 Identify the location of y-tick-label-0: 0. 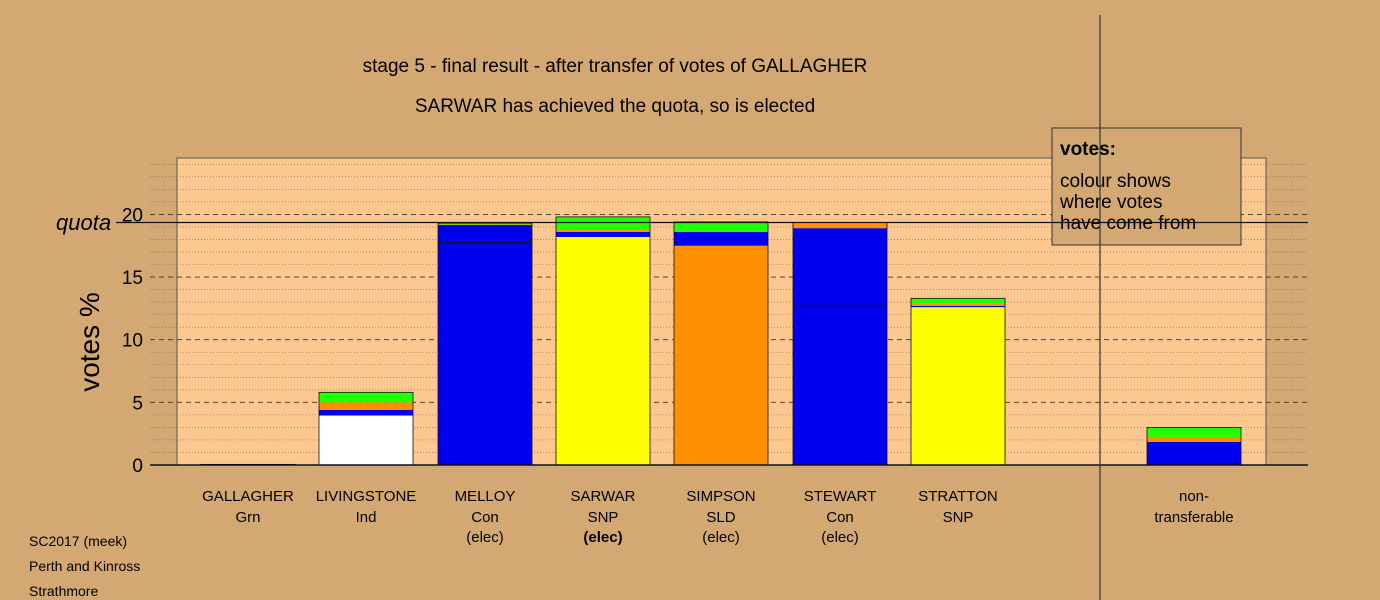
(137, 466).